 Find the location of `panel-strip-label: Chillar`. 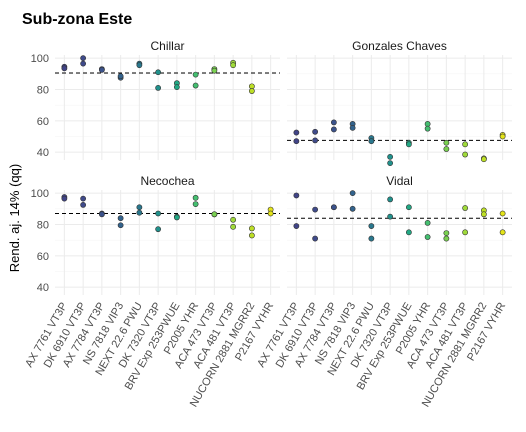

panel-strip-label: Chillar is located at coordinates (167, 46).